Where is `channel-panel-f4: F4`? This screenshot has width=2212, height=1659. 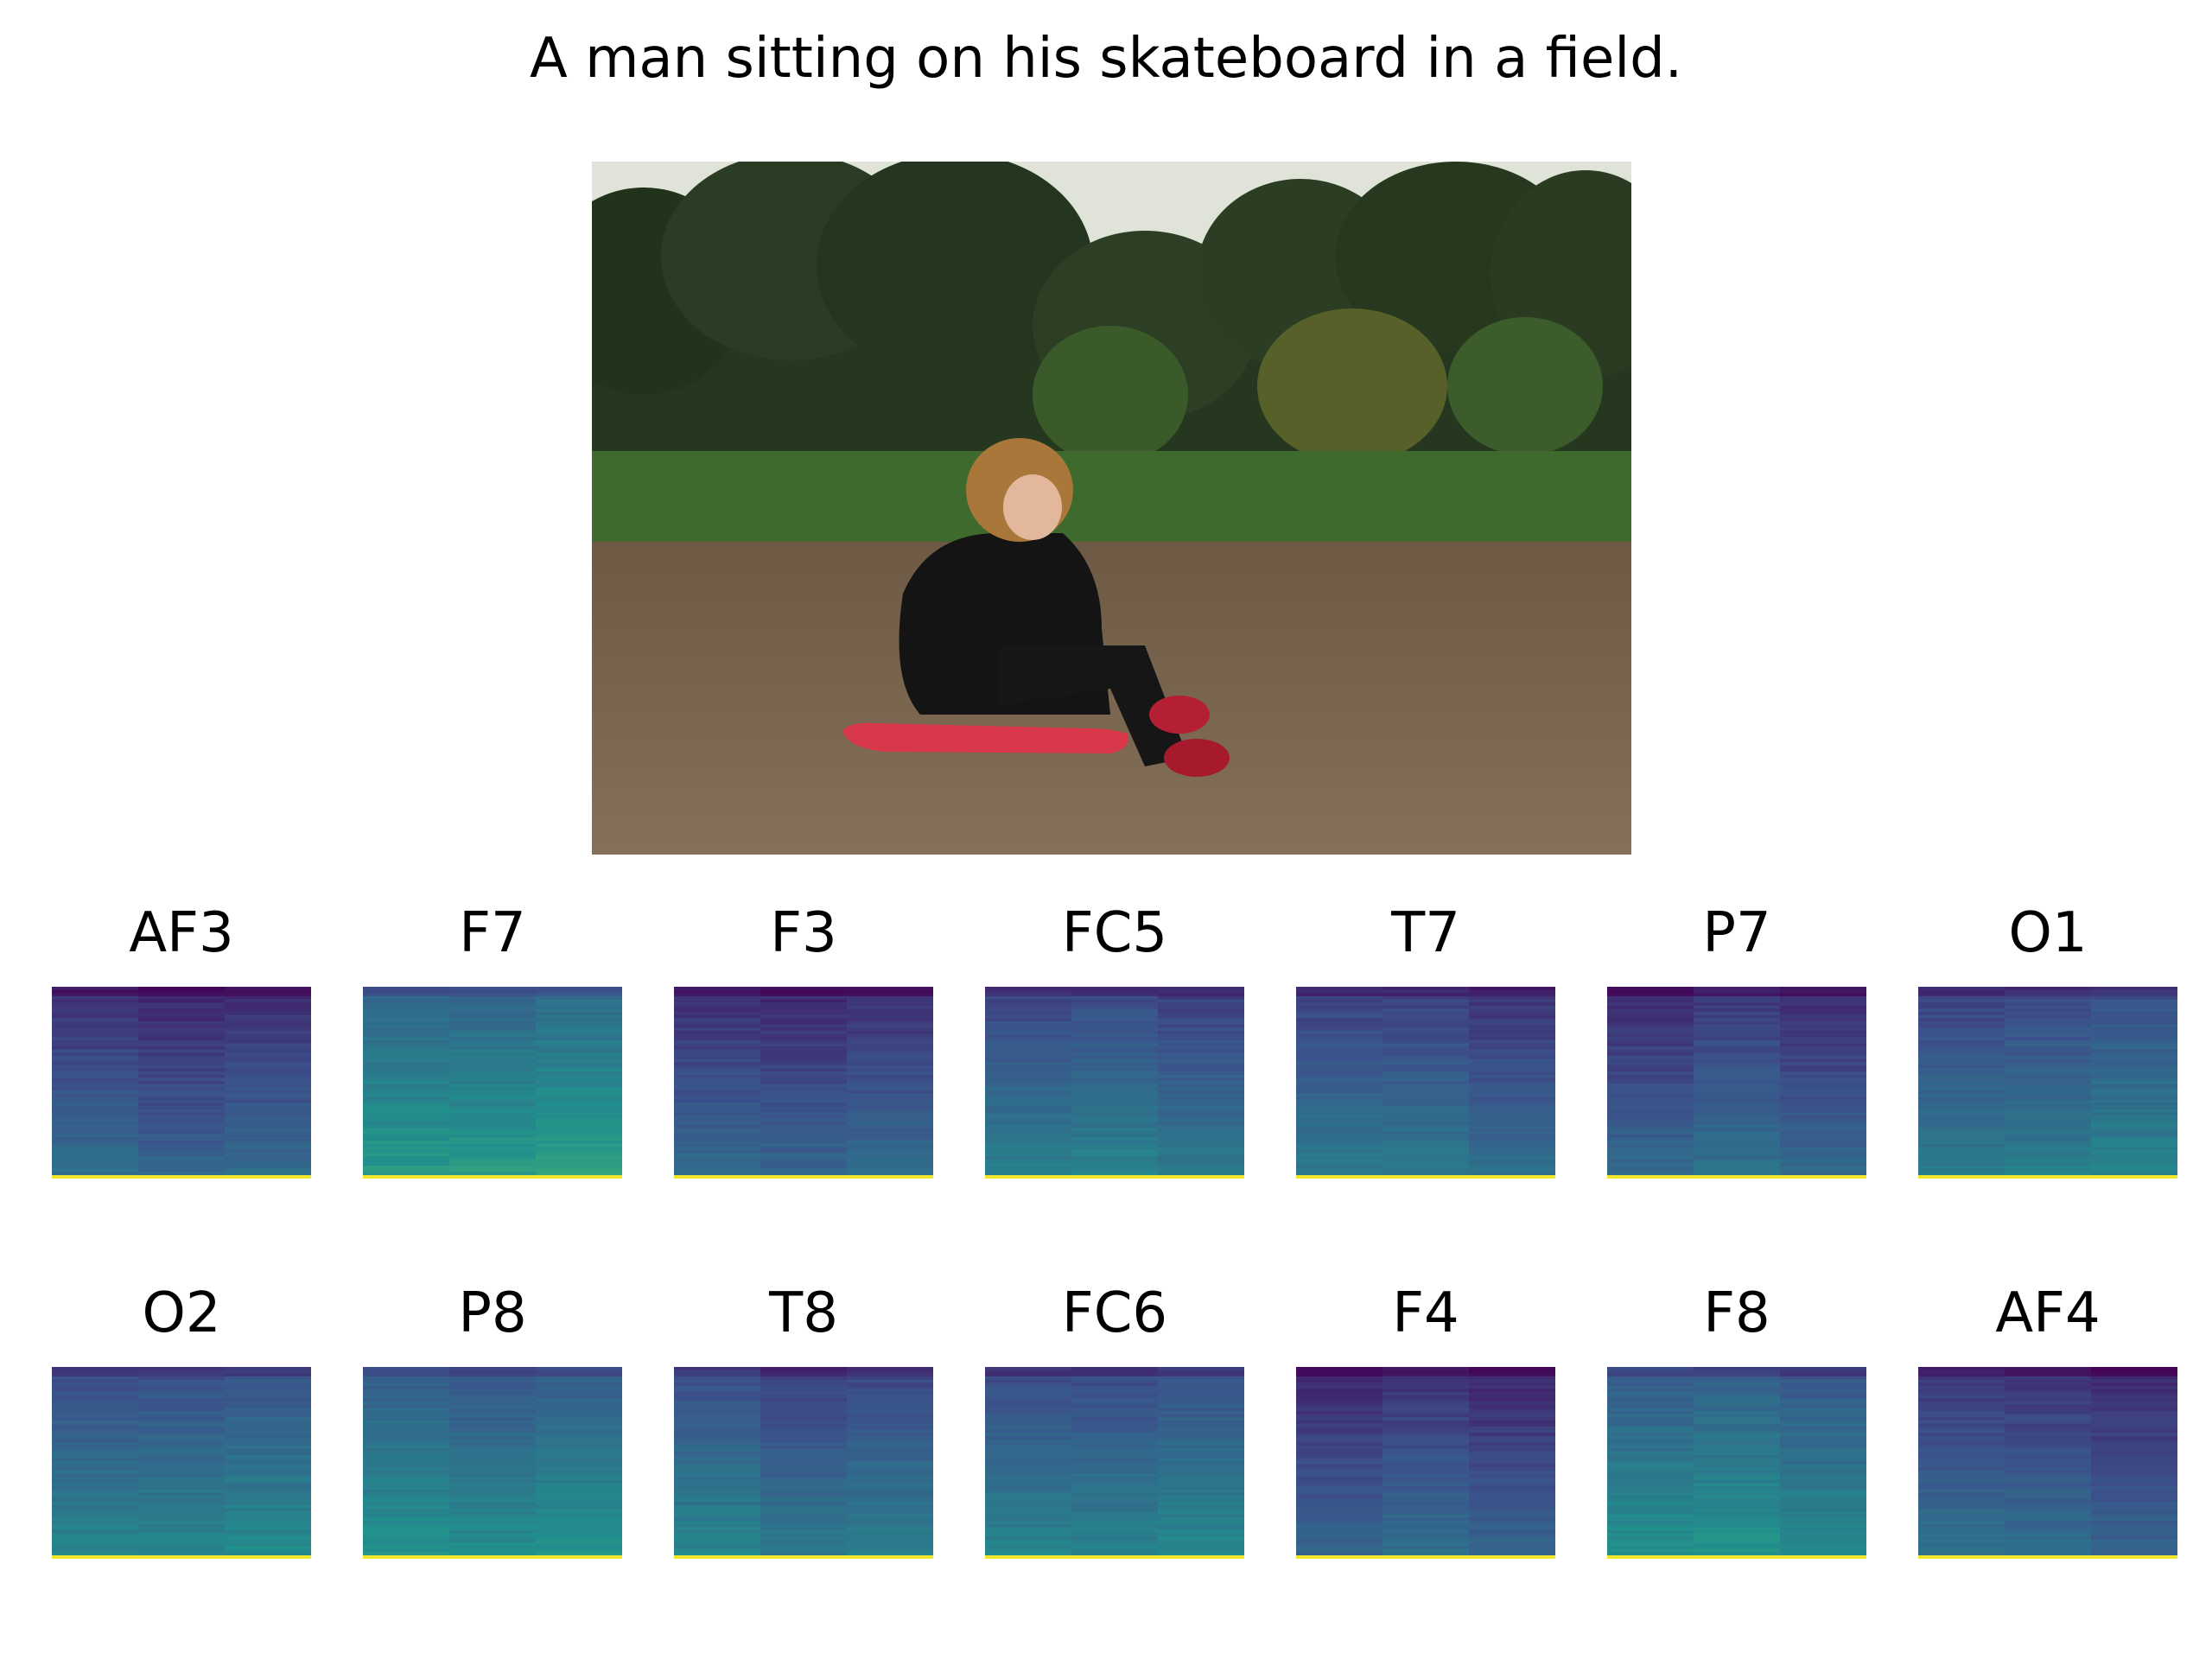
channel-panel-f4: F4 is located at coordinates (1425, 1419).